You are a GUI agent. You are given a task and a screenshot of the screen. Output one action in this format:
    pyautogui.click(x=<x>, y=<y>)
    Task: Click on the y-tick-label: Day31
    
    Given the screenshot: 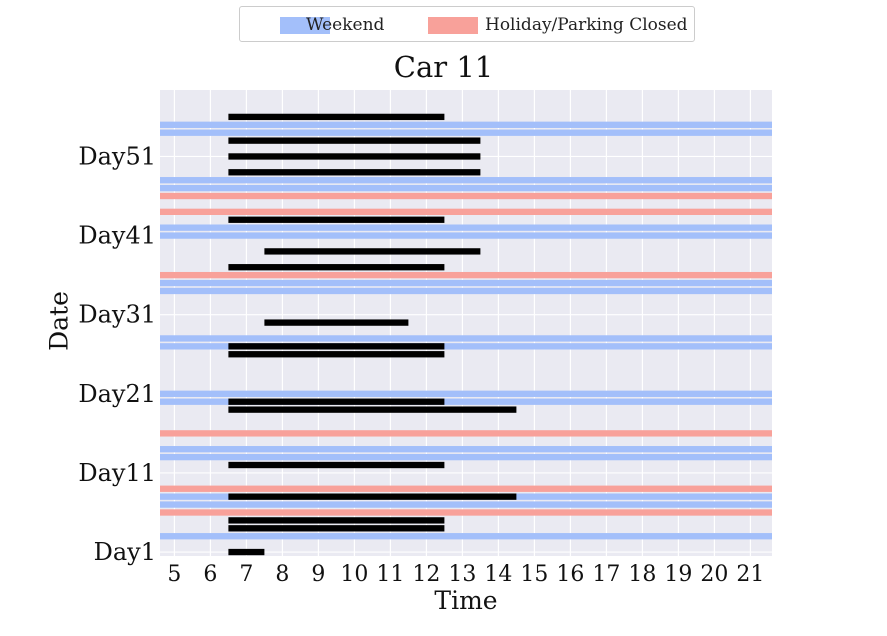 What is the action you would take?
    pyautogui.click(x=117, y=315)
    